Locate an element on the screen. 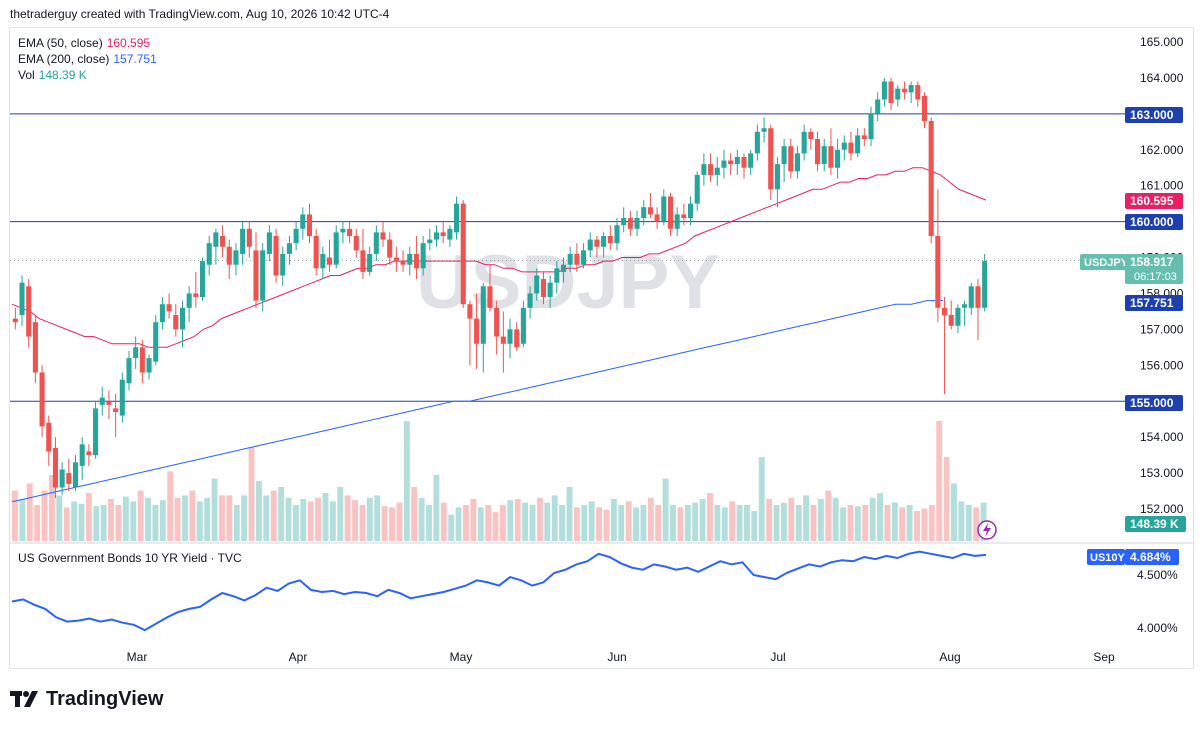 This screenshot has height=730, width=1204. legend-vol-label: Vol is located at coordinates (26, 75).